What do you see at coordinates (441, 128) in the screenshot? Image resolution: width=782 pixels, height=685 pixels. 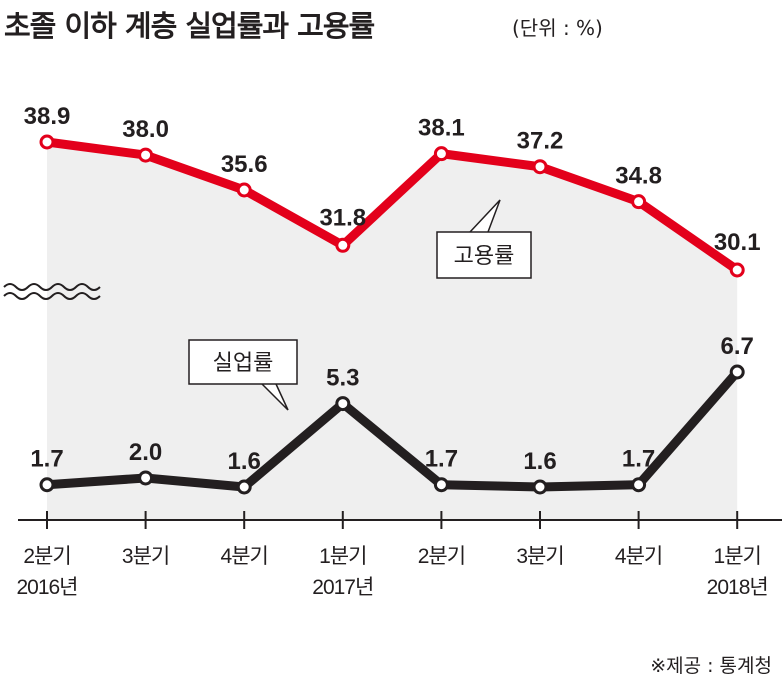 I see `employment-value-label: 38.1` at bounding box center [441, 128].